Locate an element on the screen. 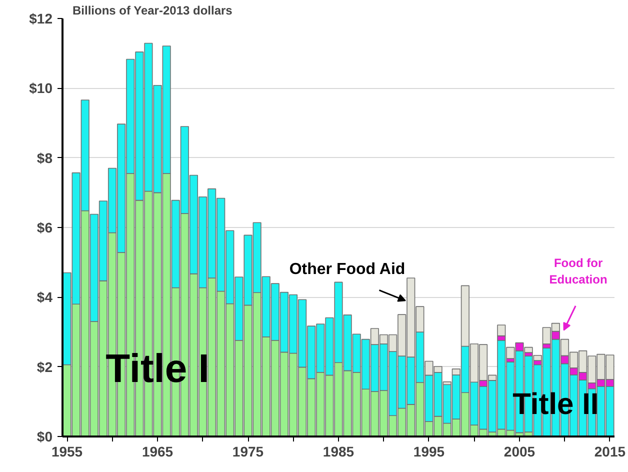 The width and height of the screenshot is (628, 472). text: Food for Education is located at coordinates (578, 271).